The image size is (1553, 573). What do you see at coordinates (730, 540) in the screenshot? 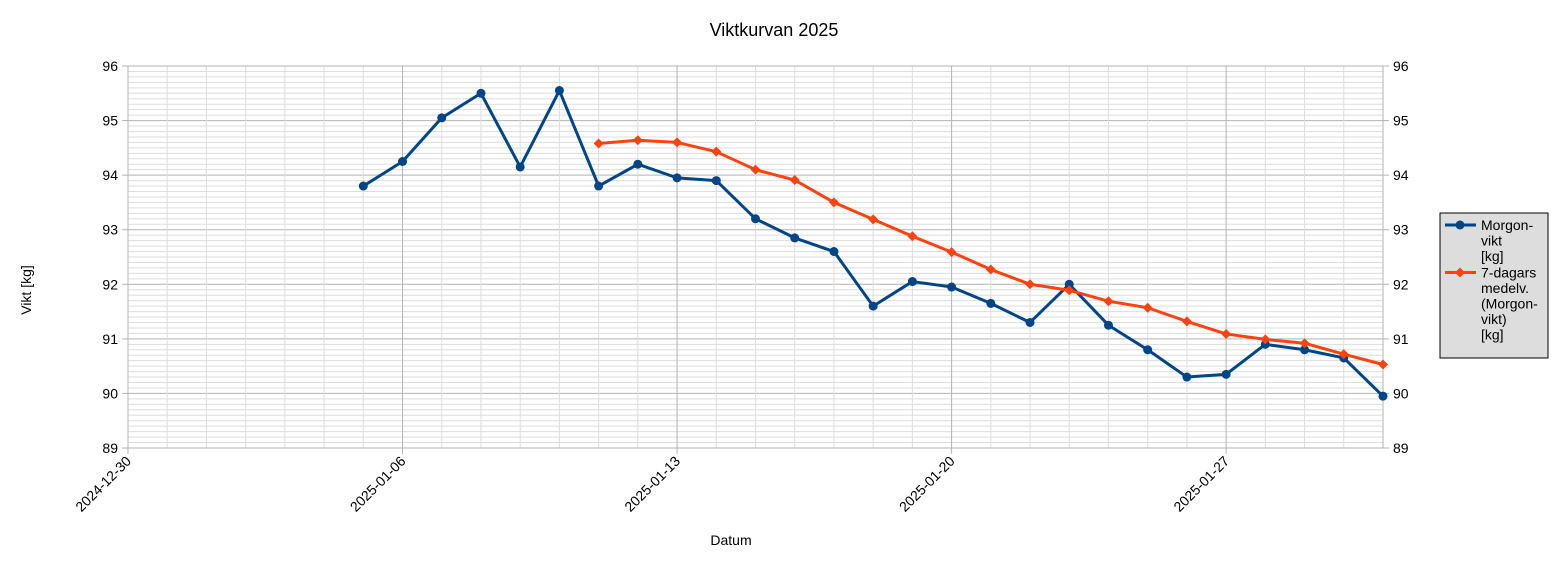
I see `x-axis-title: Datum` at bounding box center [730, 540].